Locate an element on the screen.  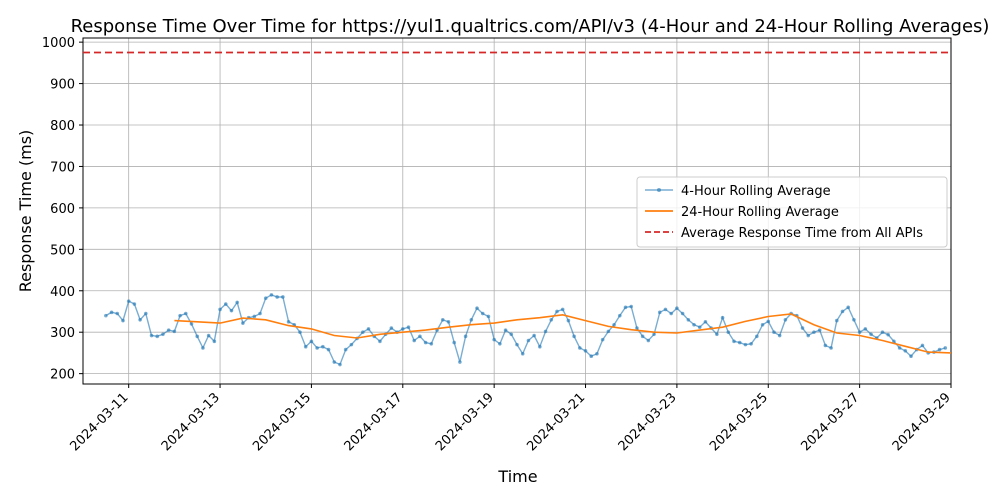
x-tick-label: 2024-03-23 is located at coordinates (648, 422).